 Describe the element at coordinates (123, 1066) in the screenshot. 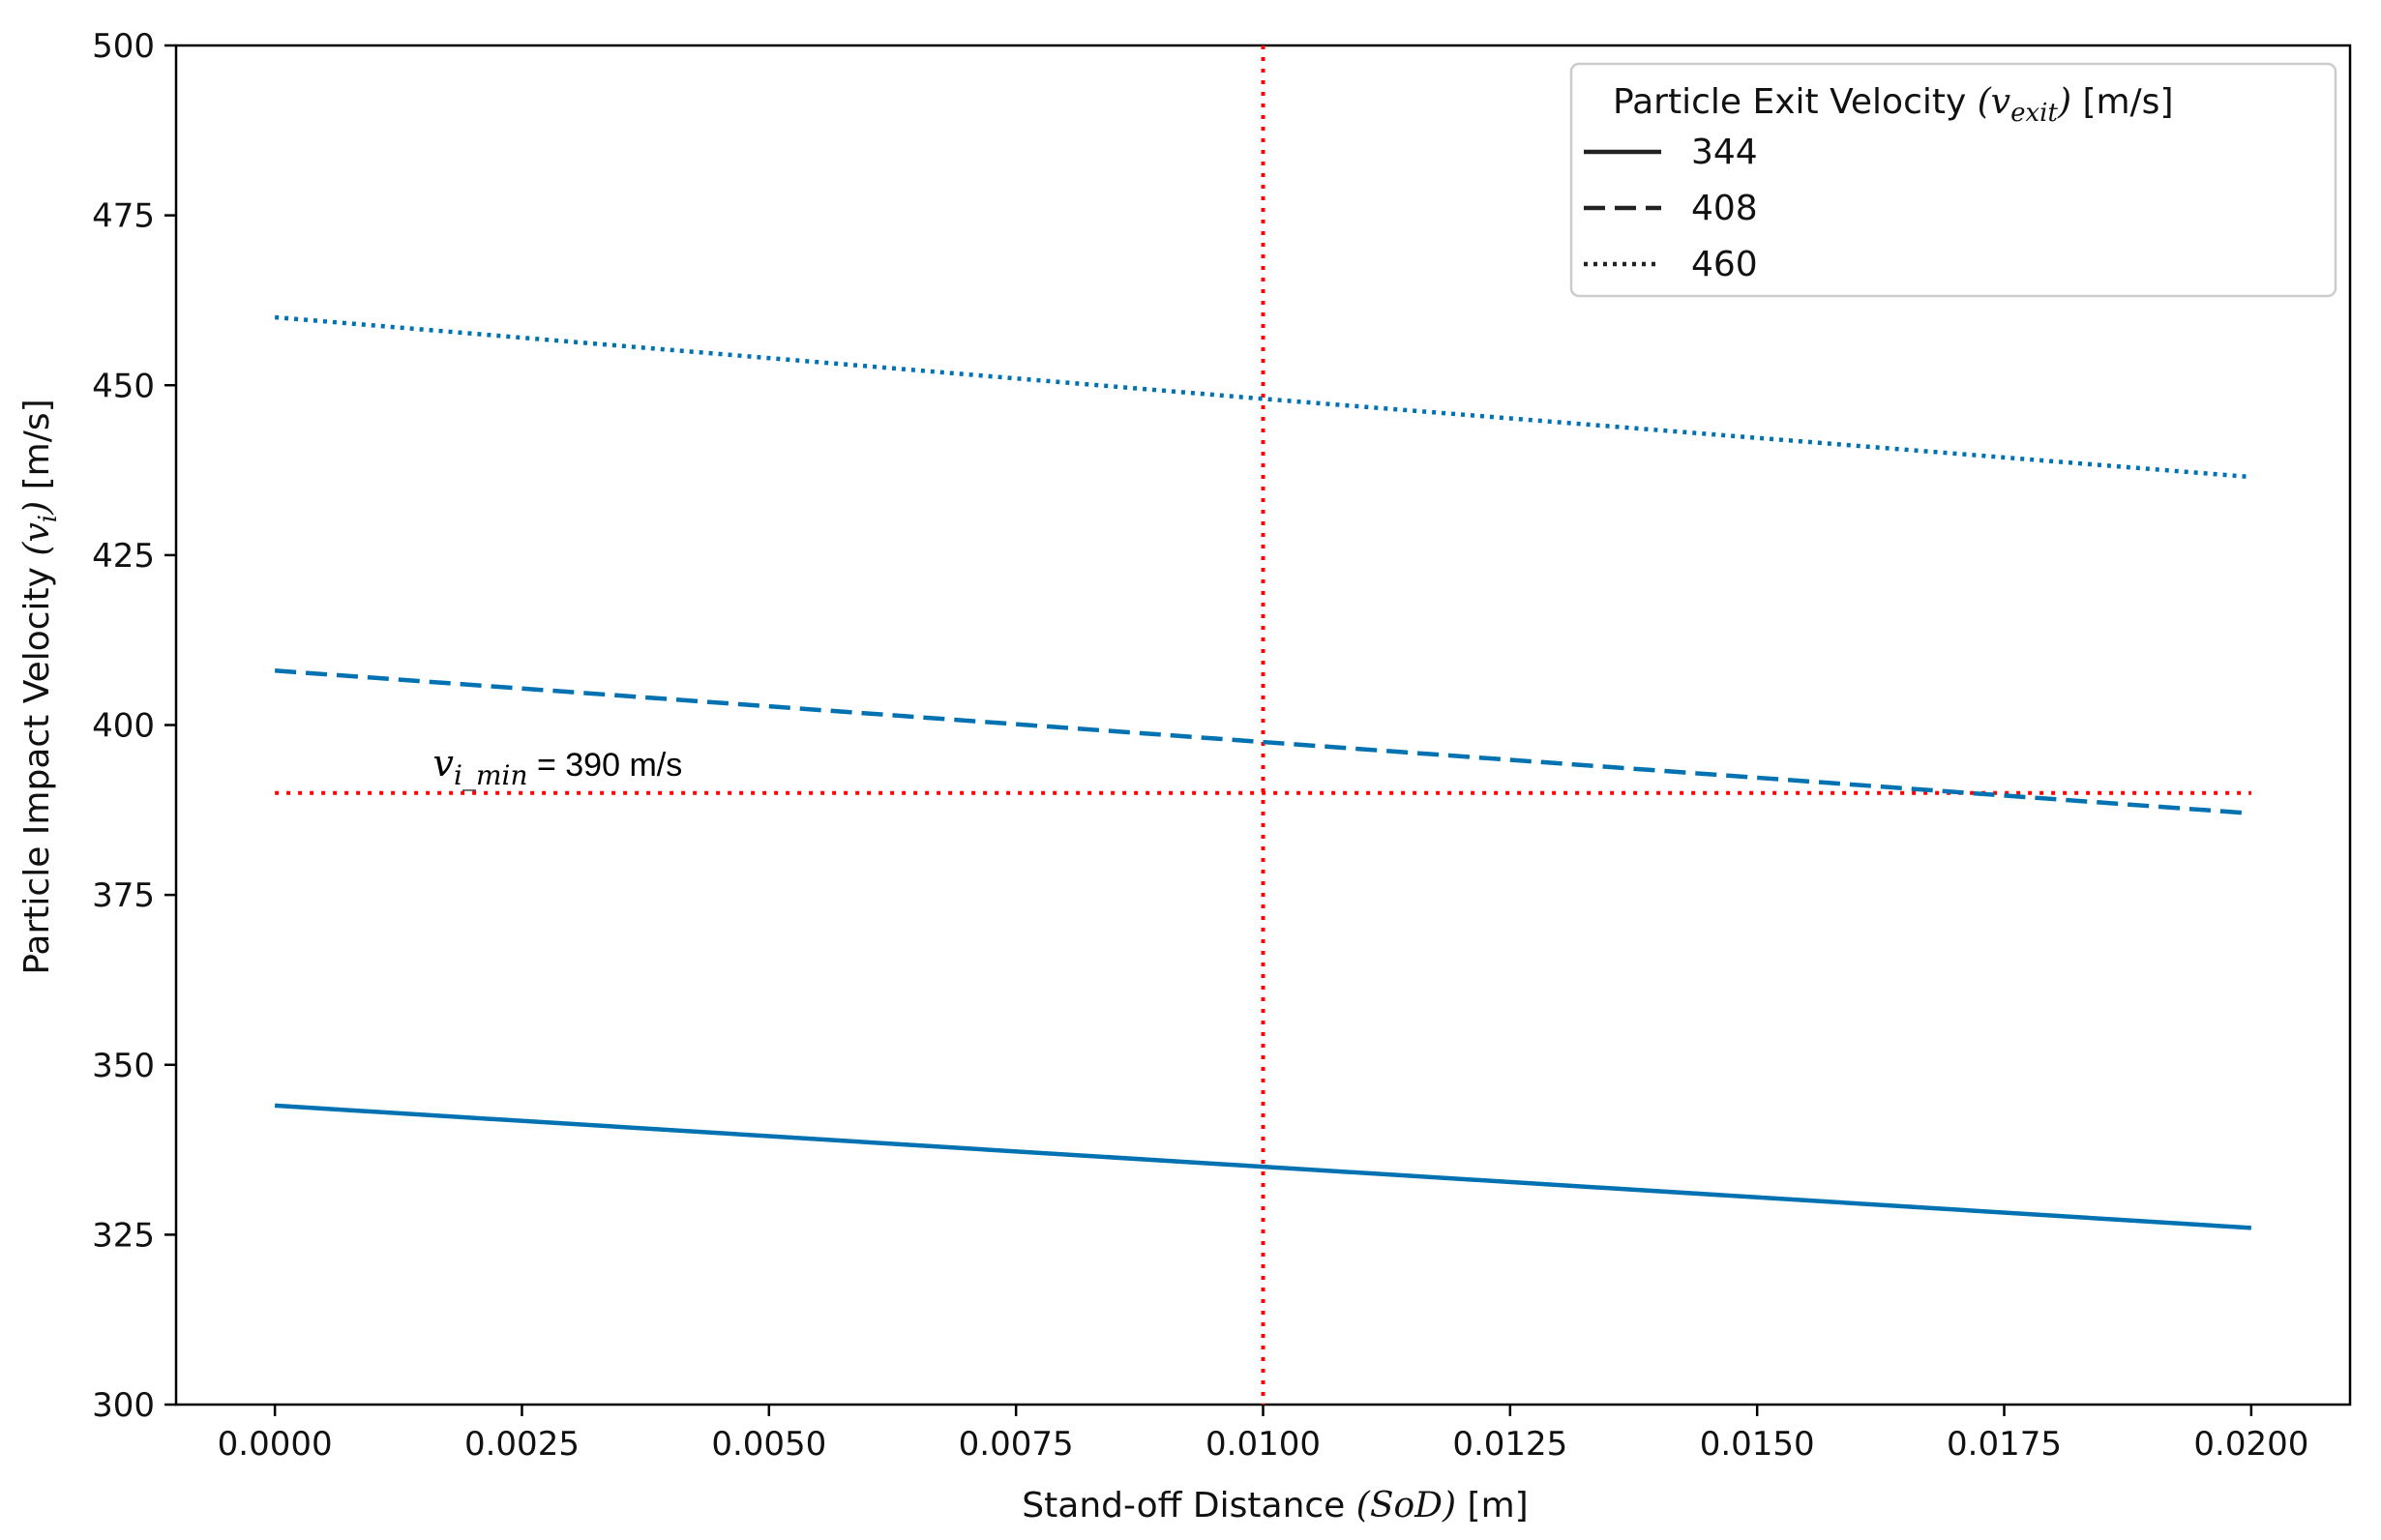

I see `y-tick-label: 350` at that location.